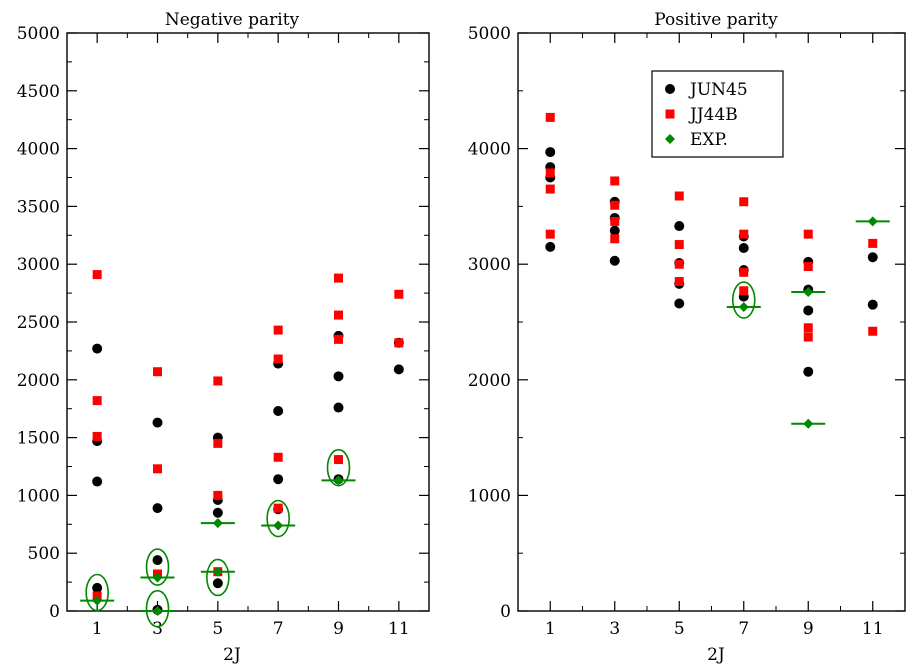 The image size is (923, 669). I want to click on y-tick-label: 2000, so click(38, 381).